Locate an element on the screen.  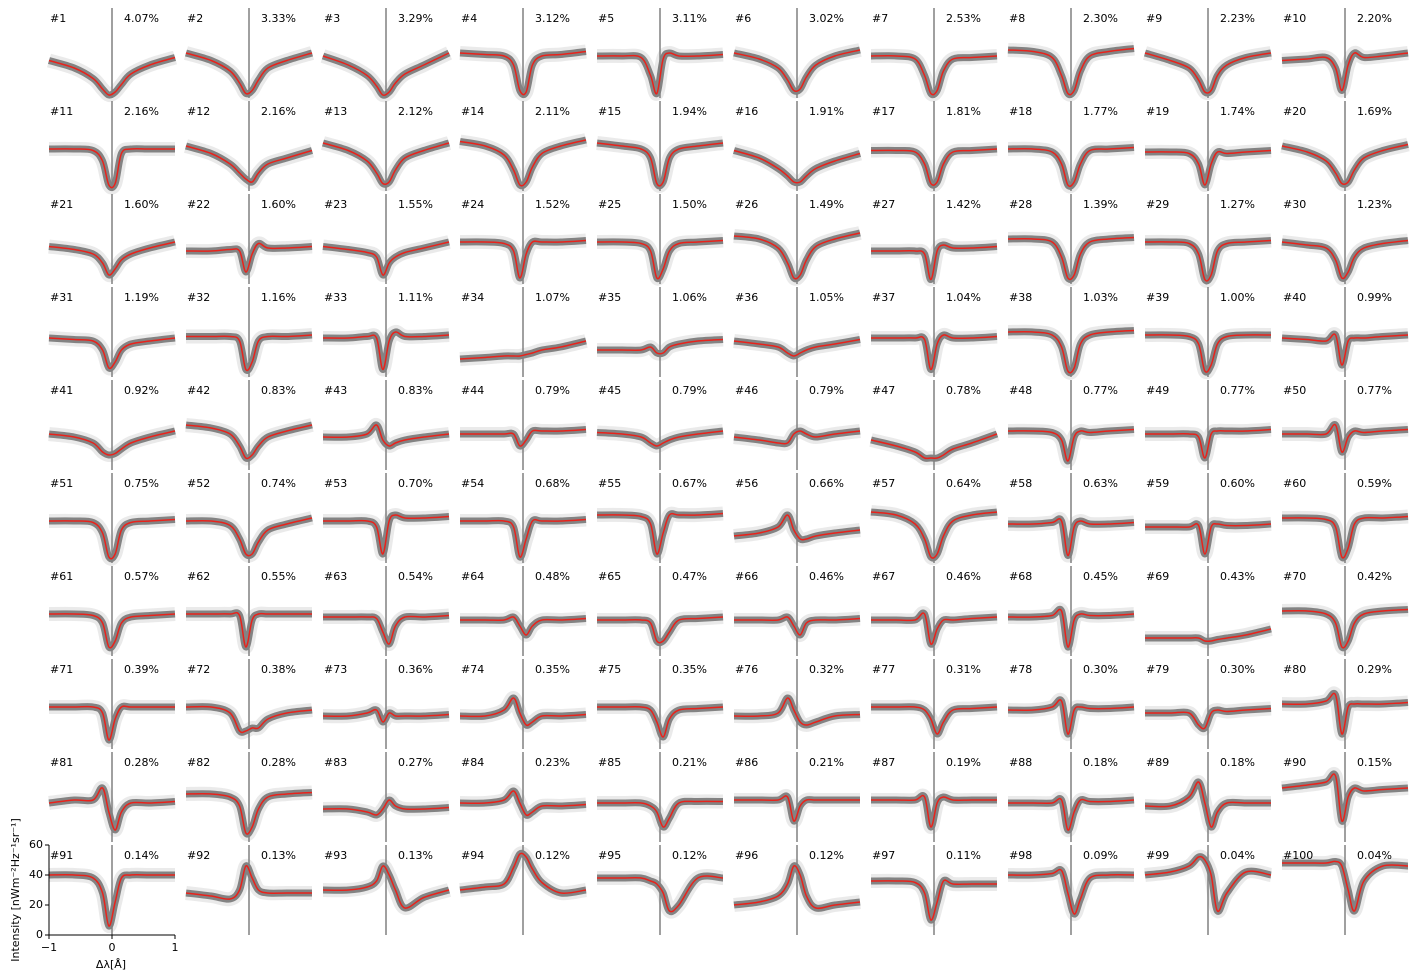
panel-share: 3.29% is located at coordinates (415, 18).